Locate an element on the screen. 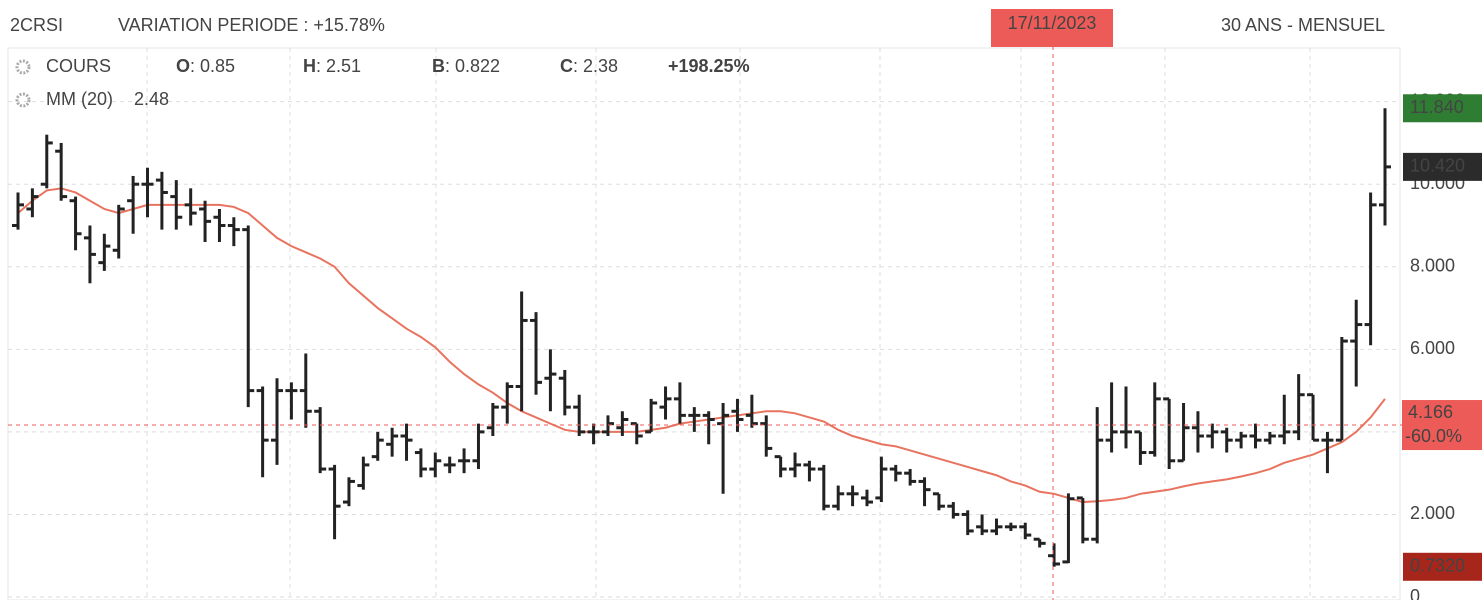  legend-value: C: 2.38 is located at coordinates (589, 66).